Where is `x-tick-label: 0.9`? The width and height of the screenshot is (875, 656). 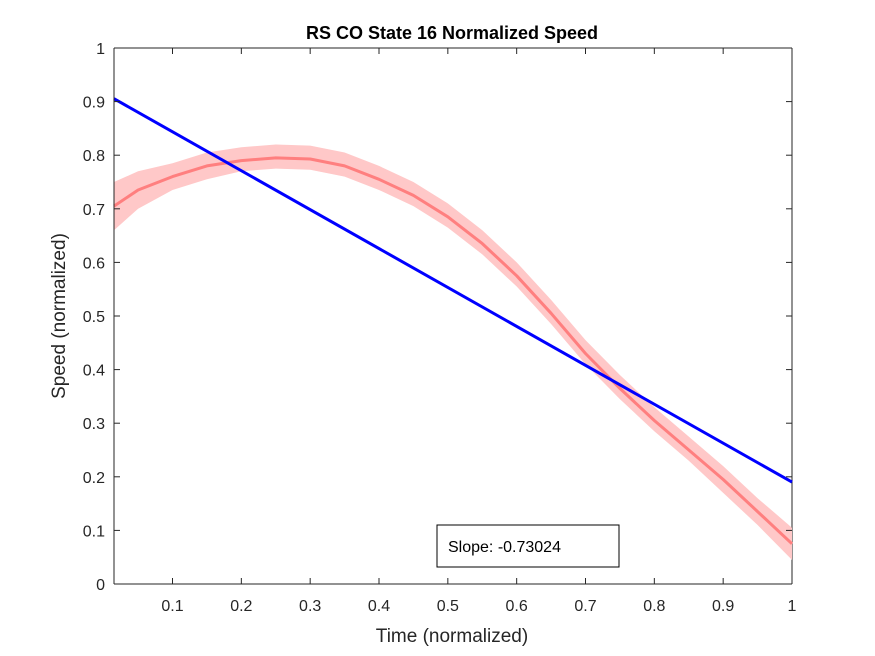
x-tick-label: 0.9 is located at coordinates (723, 606).